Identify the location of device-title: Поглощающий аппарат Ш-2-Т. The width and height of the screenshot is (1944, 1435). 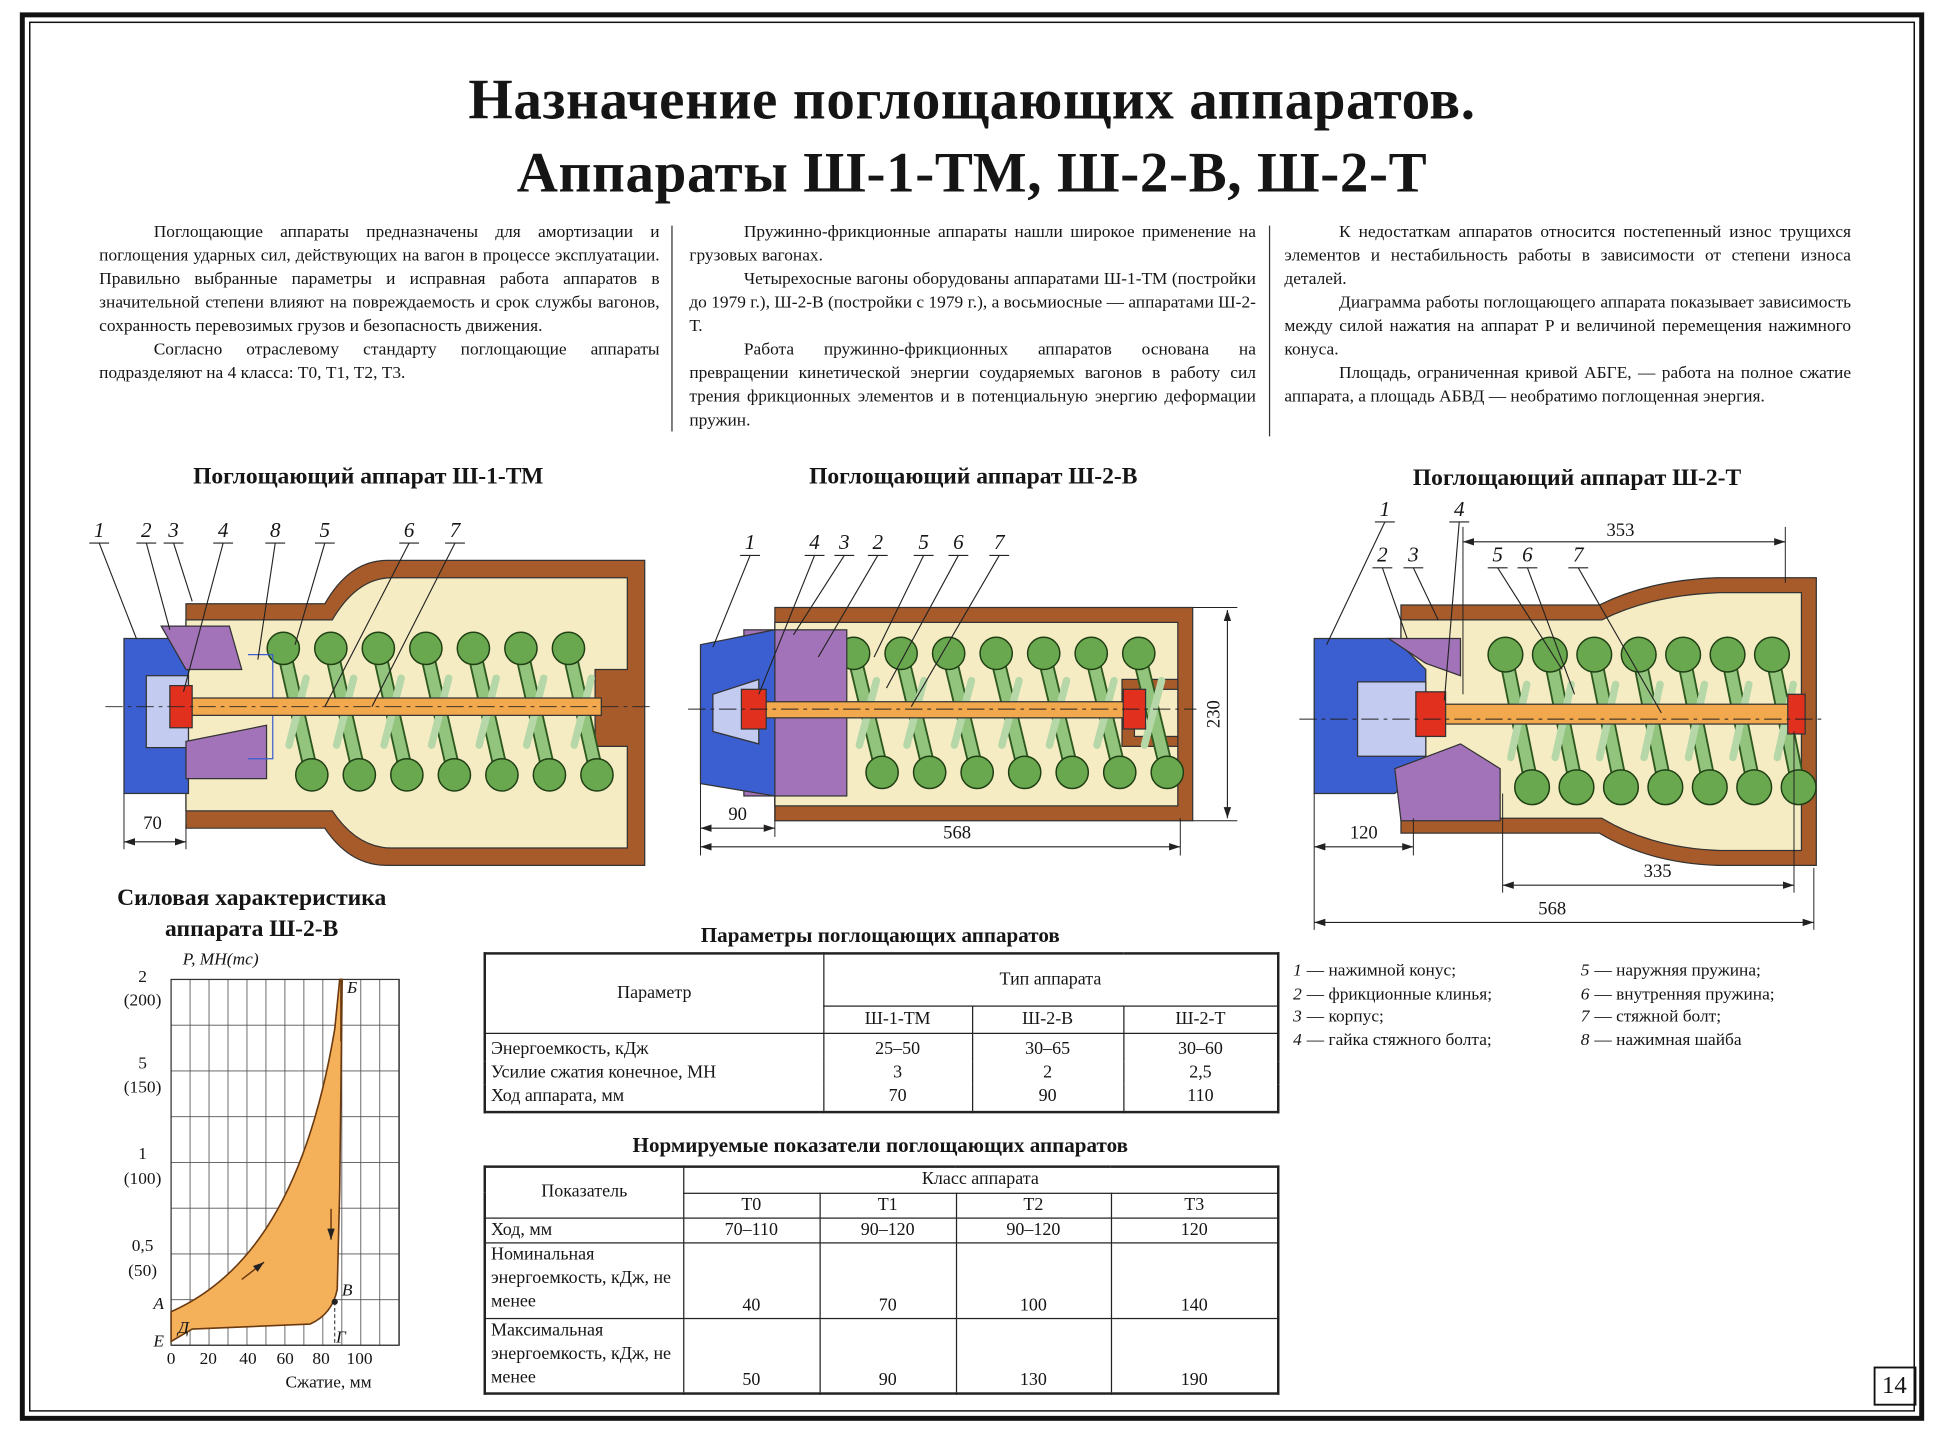
(1577, 477).